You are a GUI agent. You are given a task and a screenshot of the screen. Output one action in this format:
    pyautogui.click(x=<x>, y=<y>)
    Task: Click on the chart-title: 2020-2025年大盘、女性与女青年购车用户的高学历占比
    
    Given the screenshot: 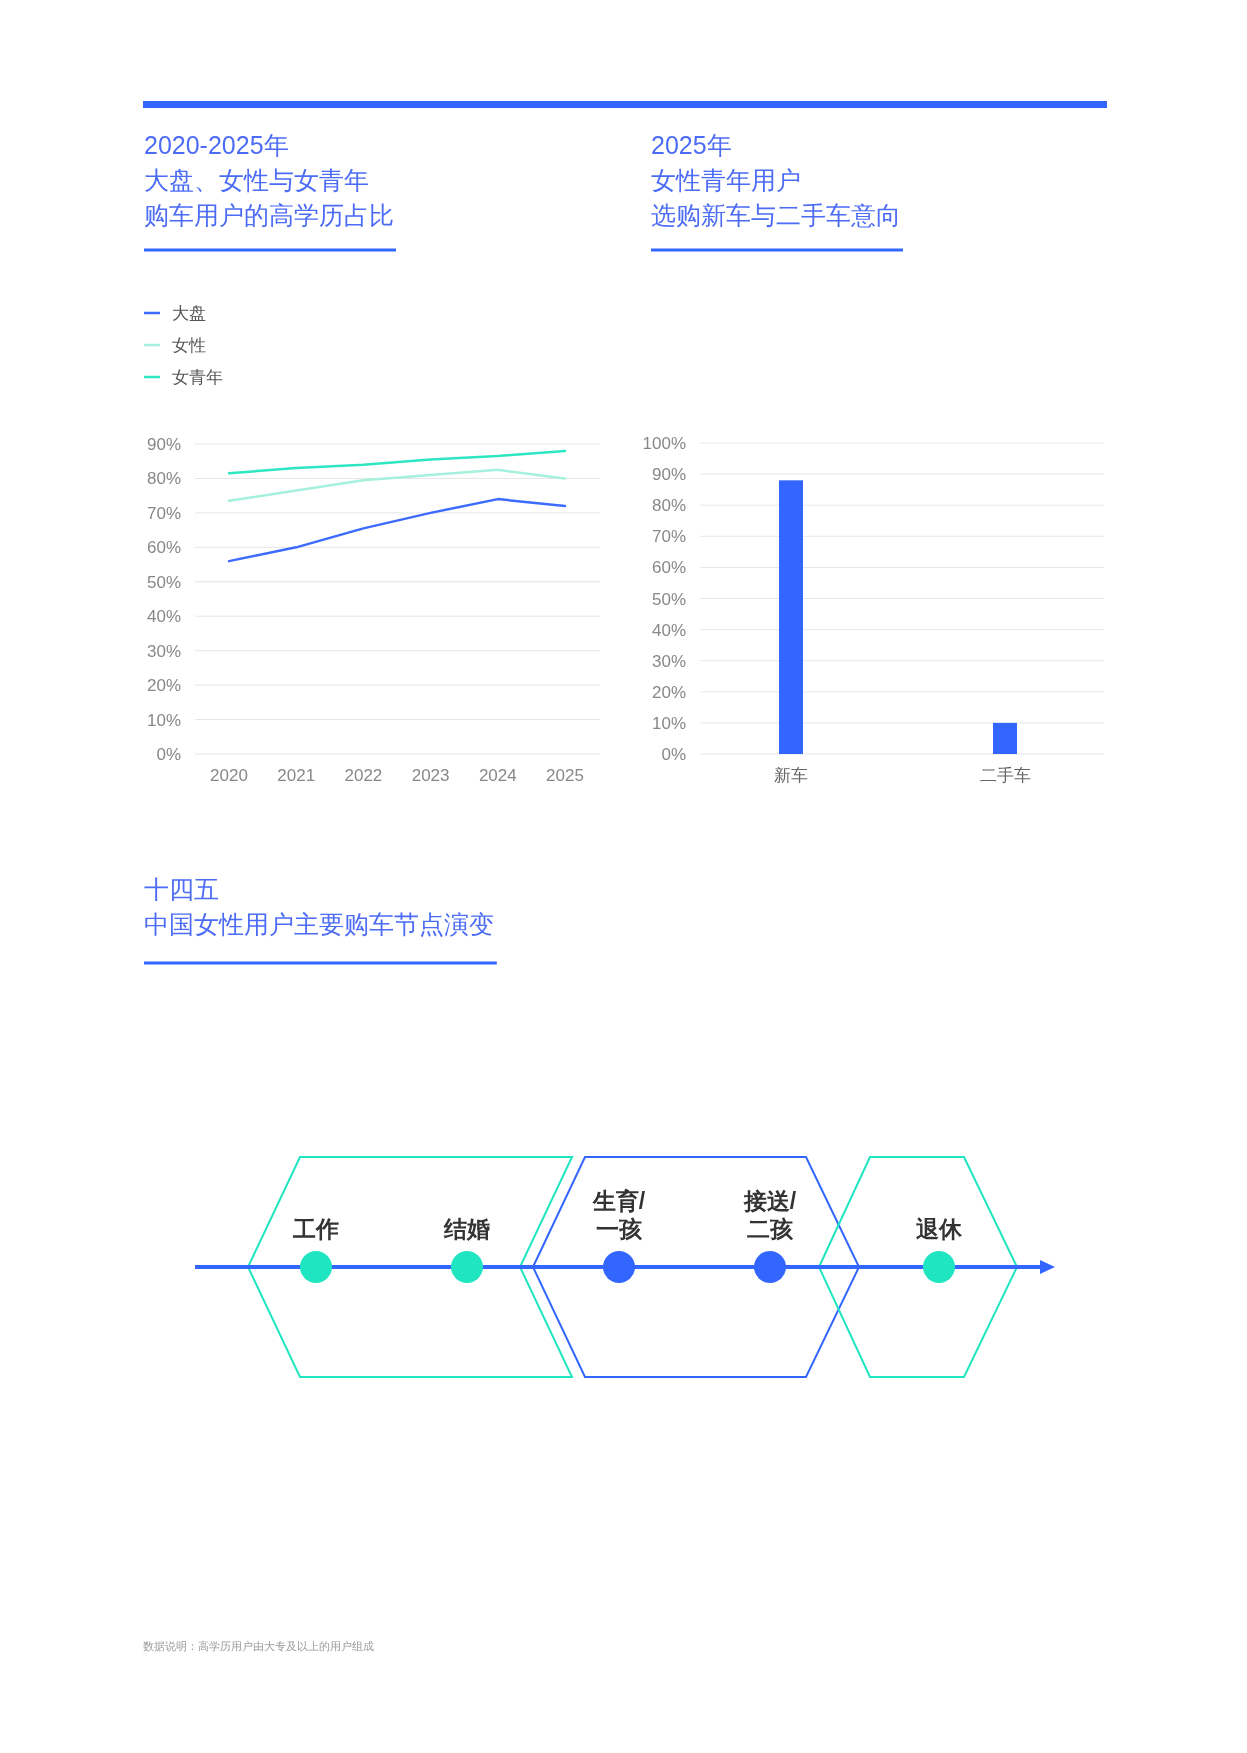 What is the action you would take?
    pyautogui.click(x=269, y=180)
    